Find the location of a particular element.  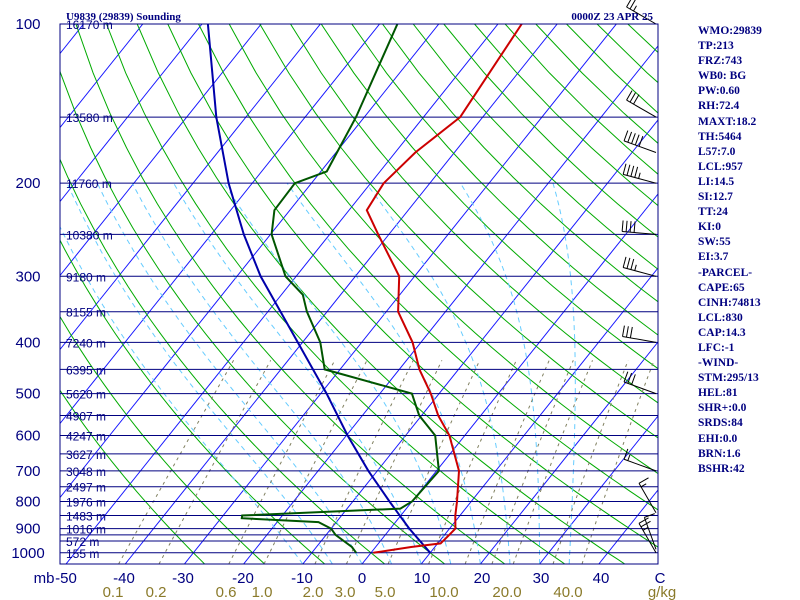

index-row: KI:0 is located at coordinates (709, 227).